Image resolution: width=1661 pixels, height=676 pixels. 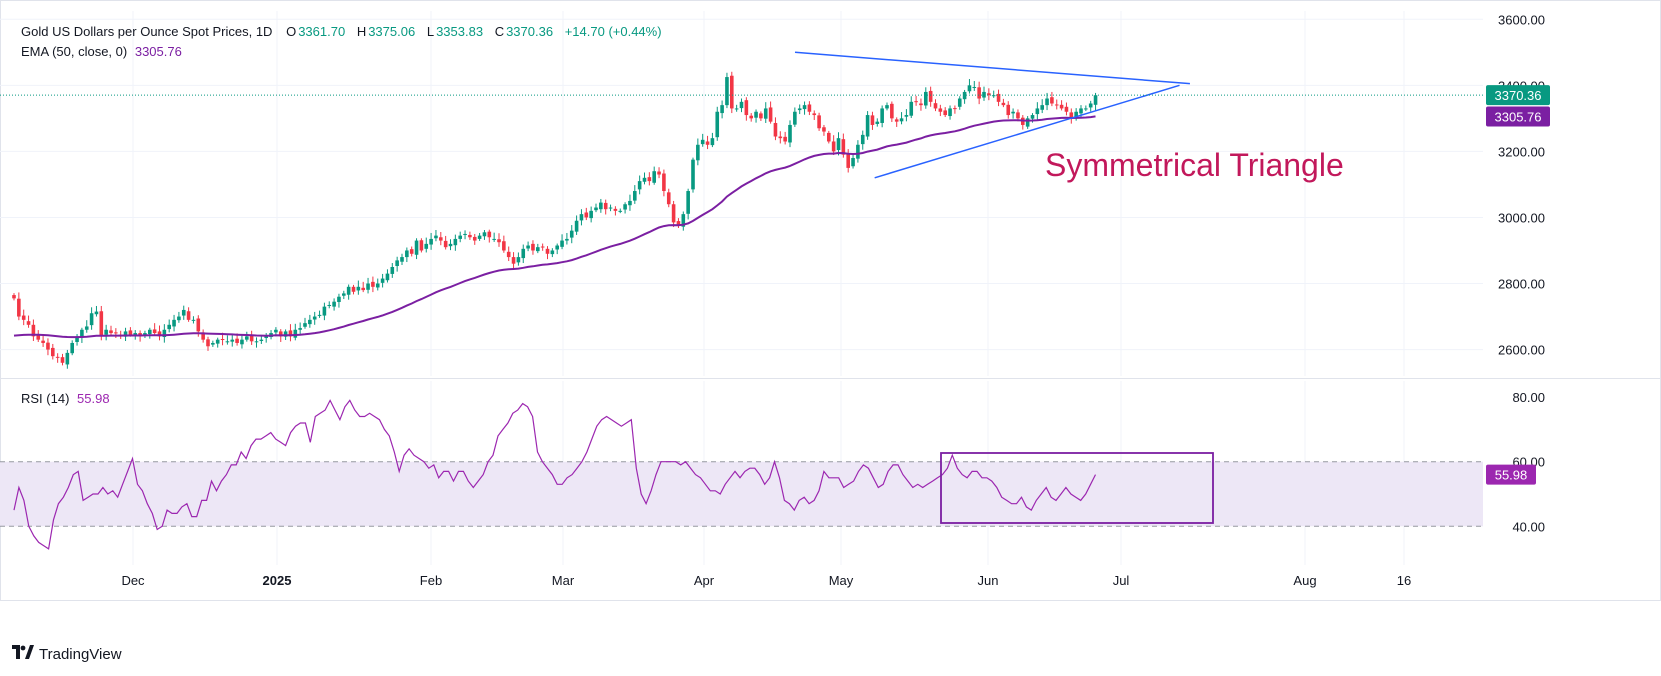 I want to click on price-tick-label: 2800.00, so click(x=1521, y=284).